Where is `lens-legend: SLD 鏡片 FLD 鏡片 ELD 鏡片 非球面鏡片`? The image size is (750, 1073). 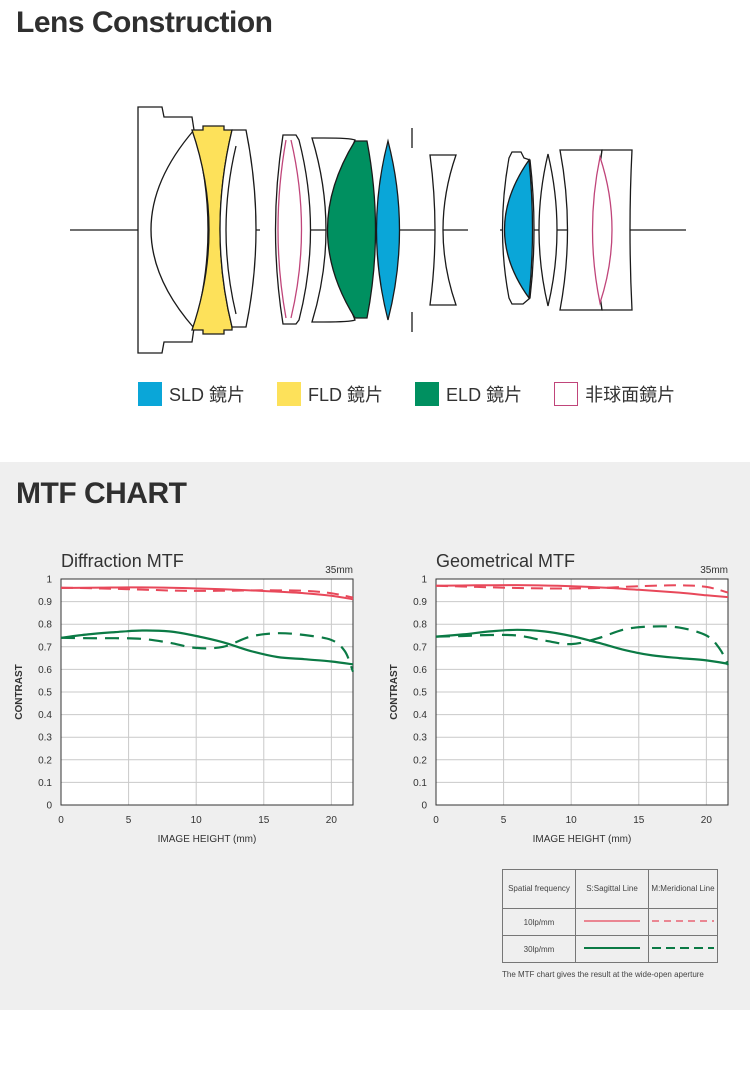
lens-legend: SLD 鏡片 FLD 鏡片 ELD 鏡片 非球面鏡片 is located at coordinates (422, 394).